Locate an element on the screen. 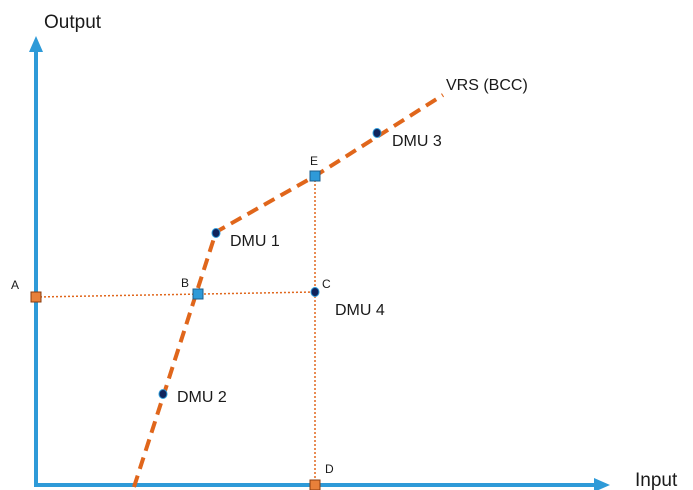 This screenshot has width=693, height=490. point-b-label: B is located at coordinates (185, 283).